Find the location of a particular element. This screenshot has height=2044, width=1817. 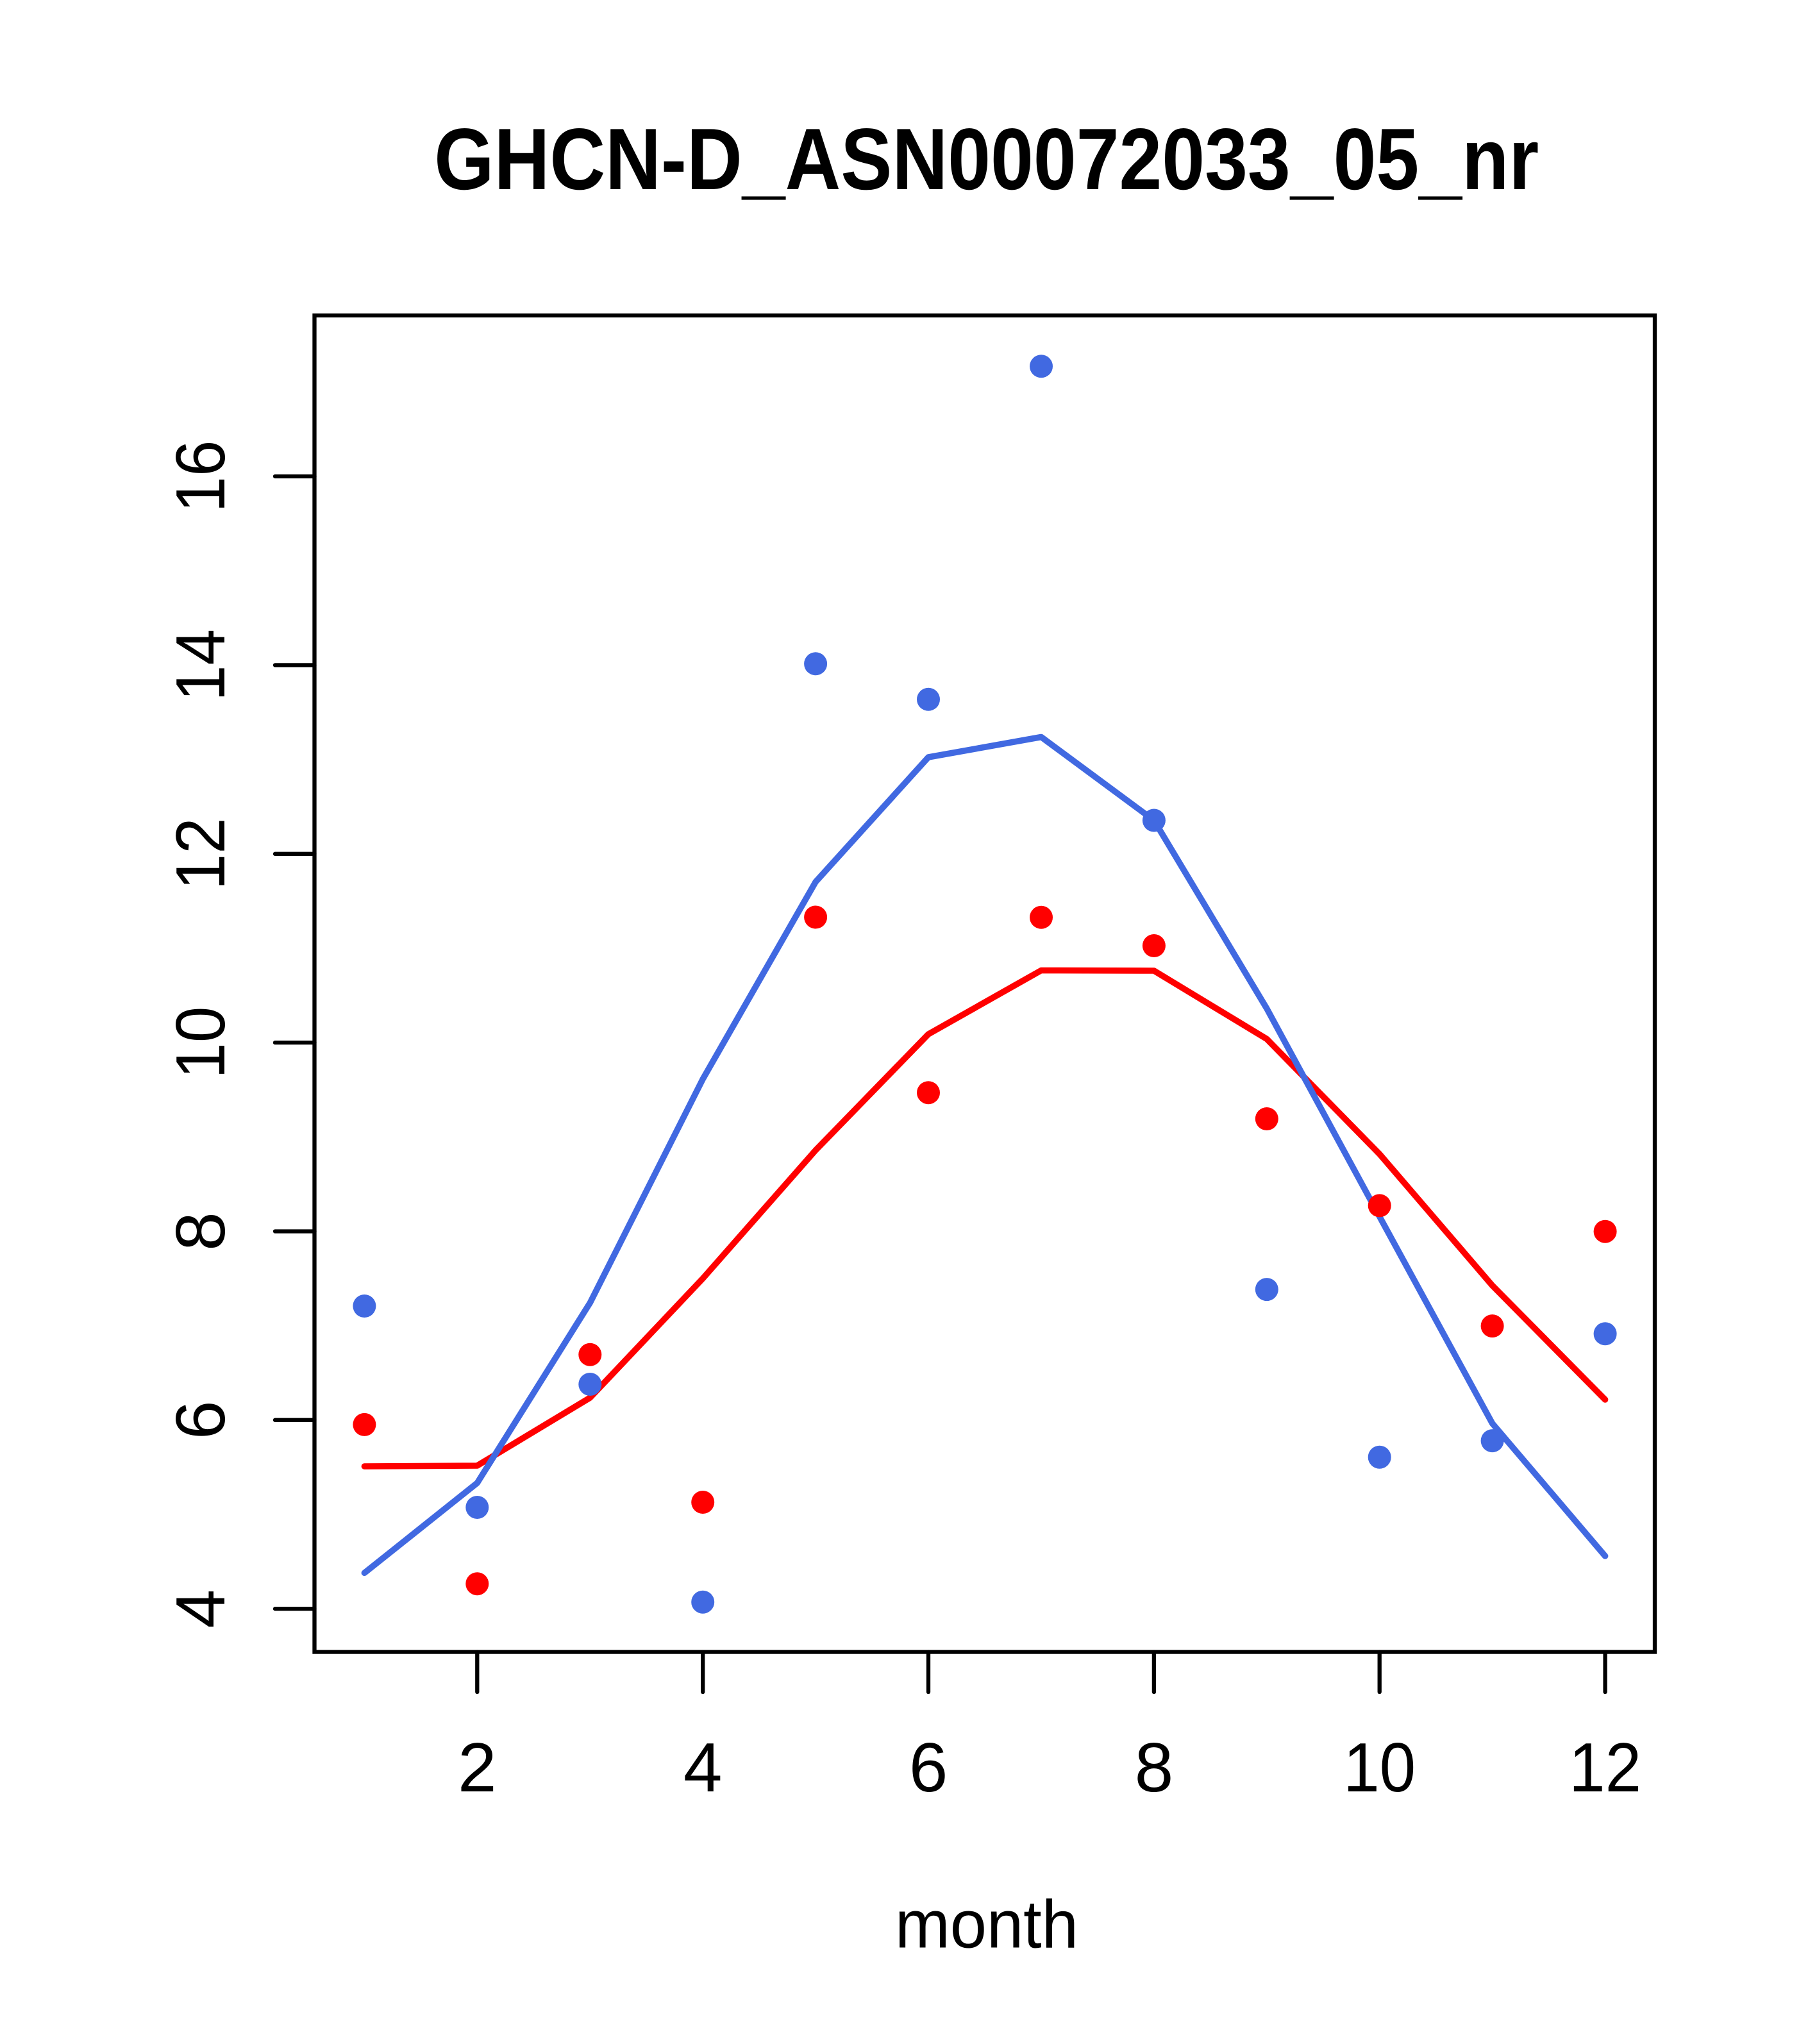

svg-text: month is located at coordinates (986, 1925).